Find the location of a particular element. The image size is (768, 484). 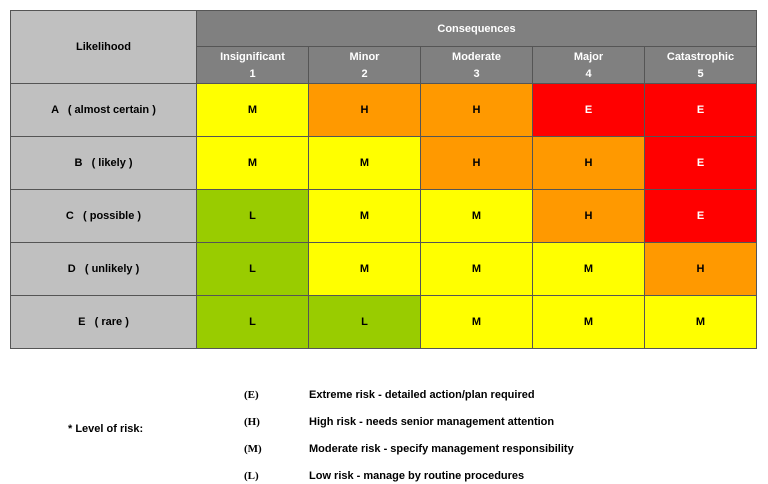

row-label: D ( unlikely ) is located at coordinates (103, 269).